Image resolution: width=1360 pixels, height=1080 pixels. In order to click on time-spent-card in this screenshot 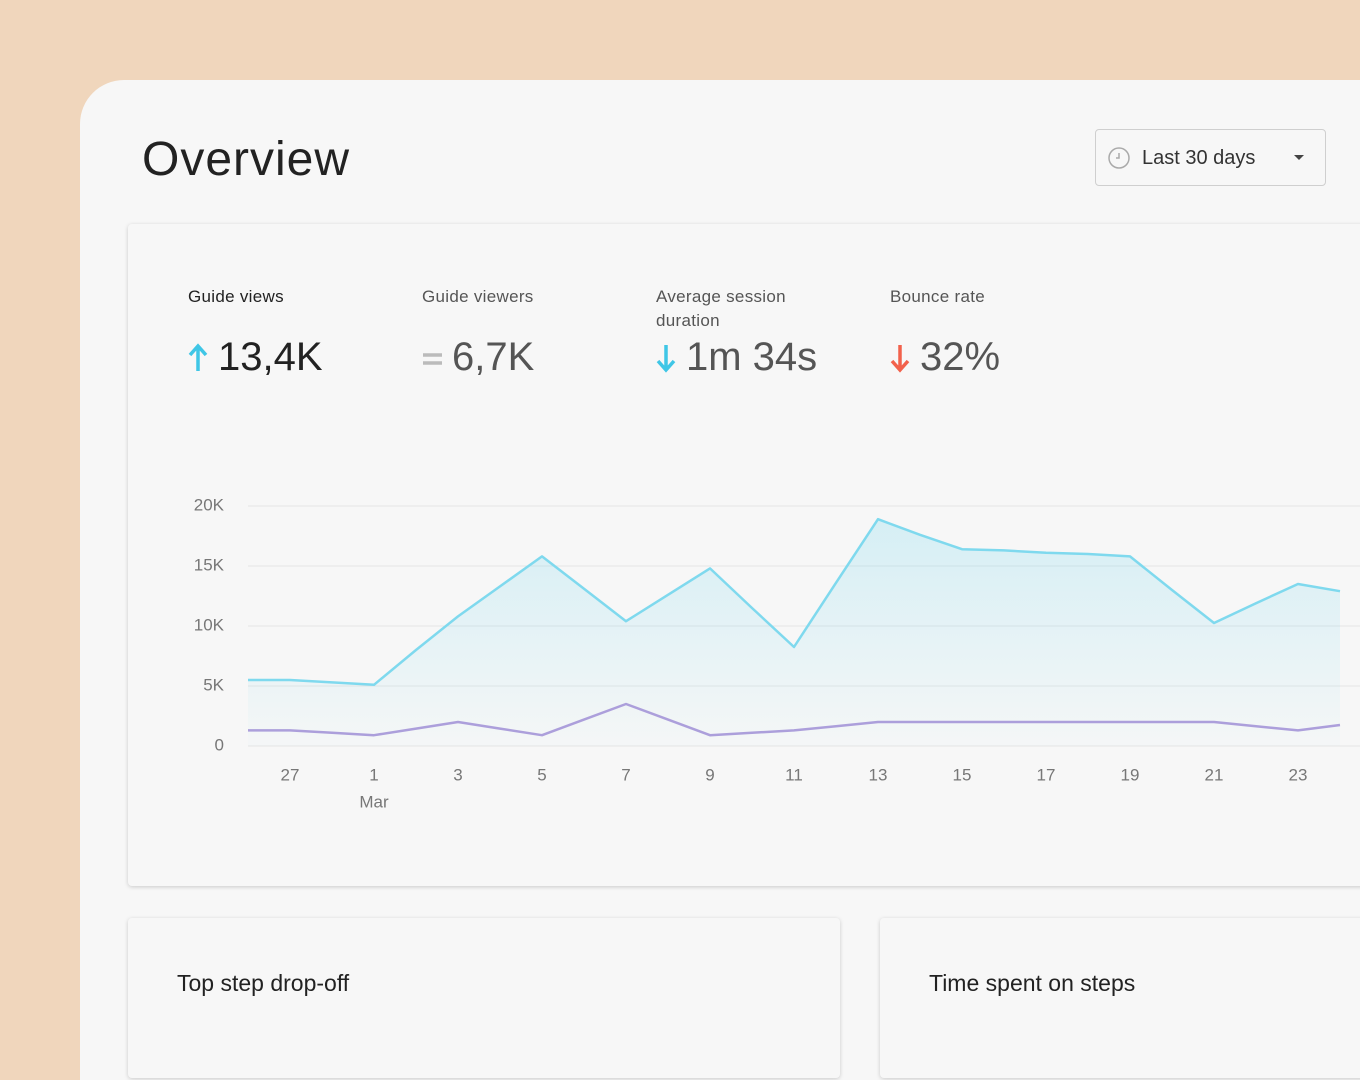, I will do `click(1120, 998)`.